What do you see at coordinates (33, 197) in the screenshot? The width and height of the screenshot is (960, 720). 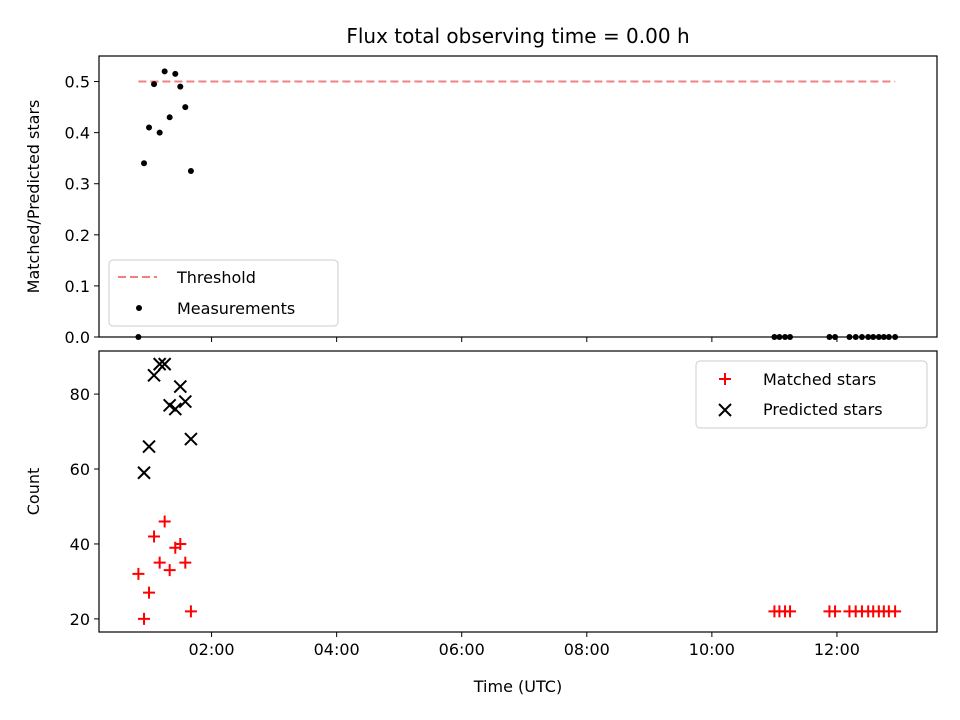 I see `y-axis-label: Matched/Predicted stars` at bounding box center [33, 197].